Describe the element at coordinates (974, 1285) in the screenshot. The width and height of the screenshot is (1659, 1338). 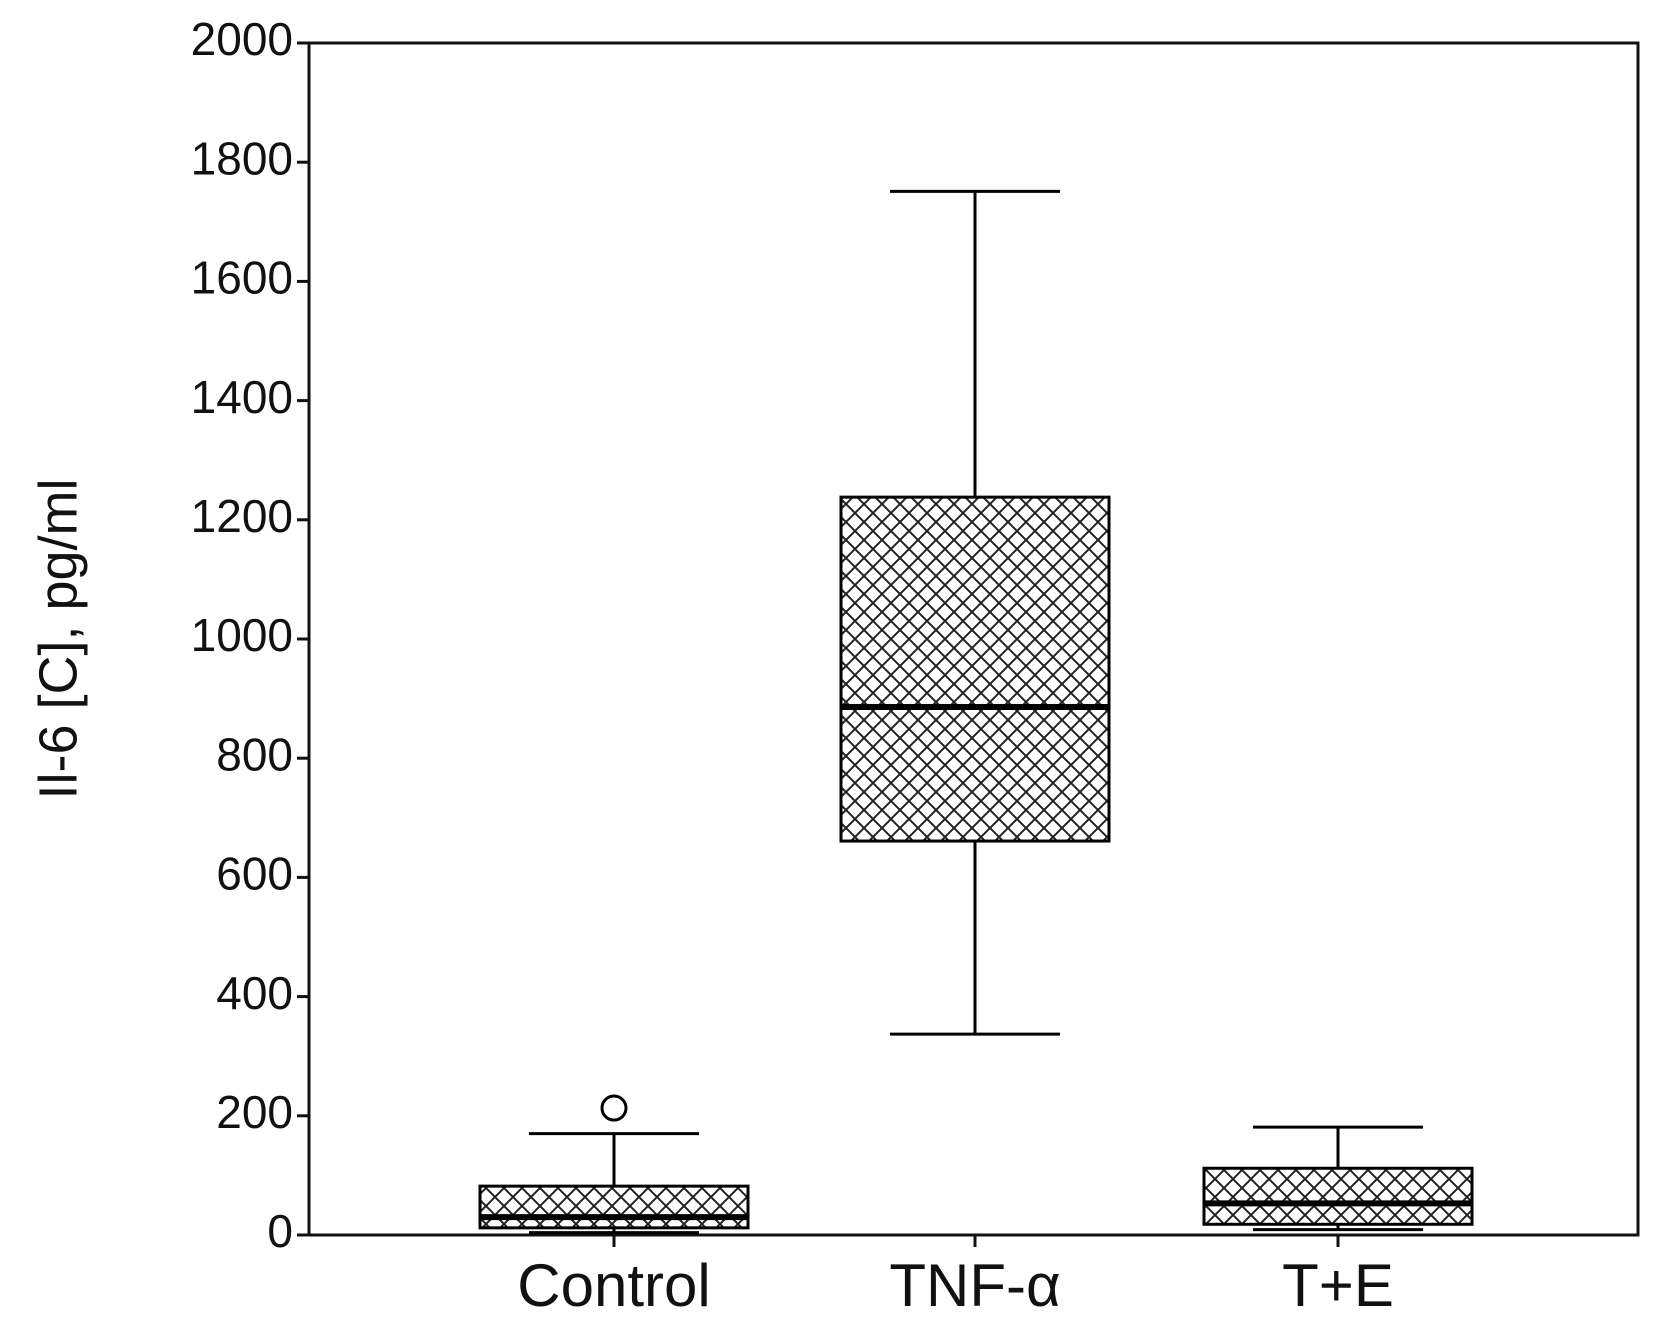
I see `x-tick-label: TNF-α` at that location.